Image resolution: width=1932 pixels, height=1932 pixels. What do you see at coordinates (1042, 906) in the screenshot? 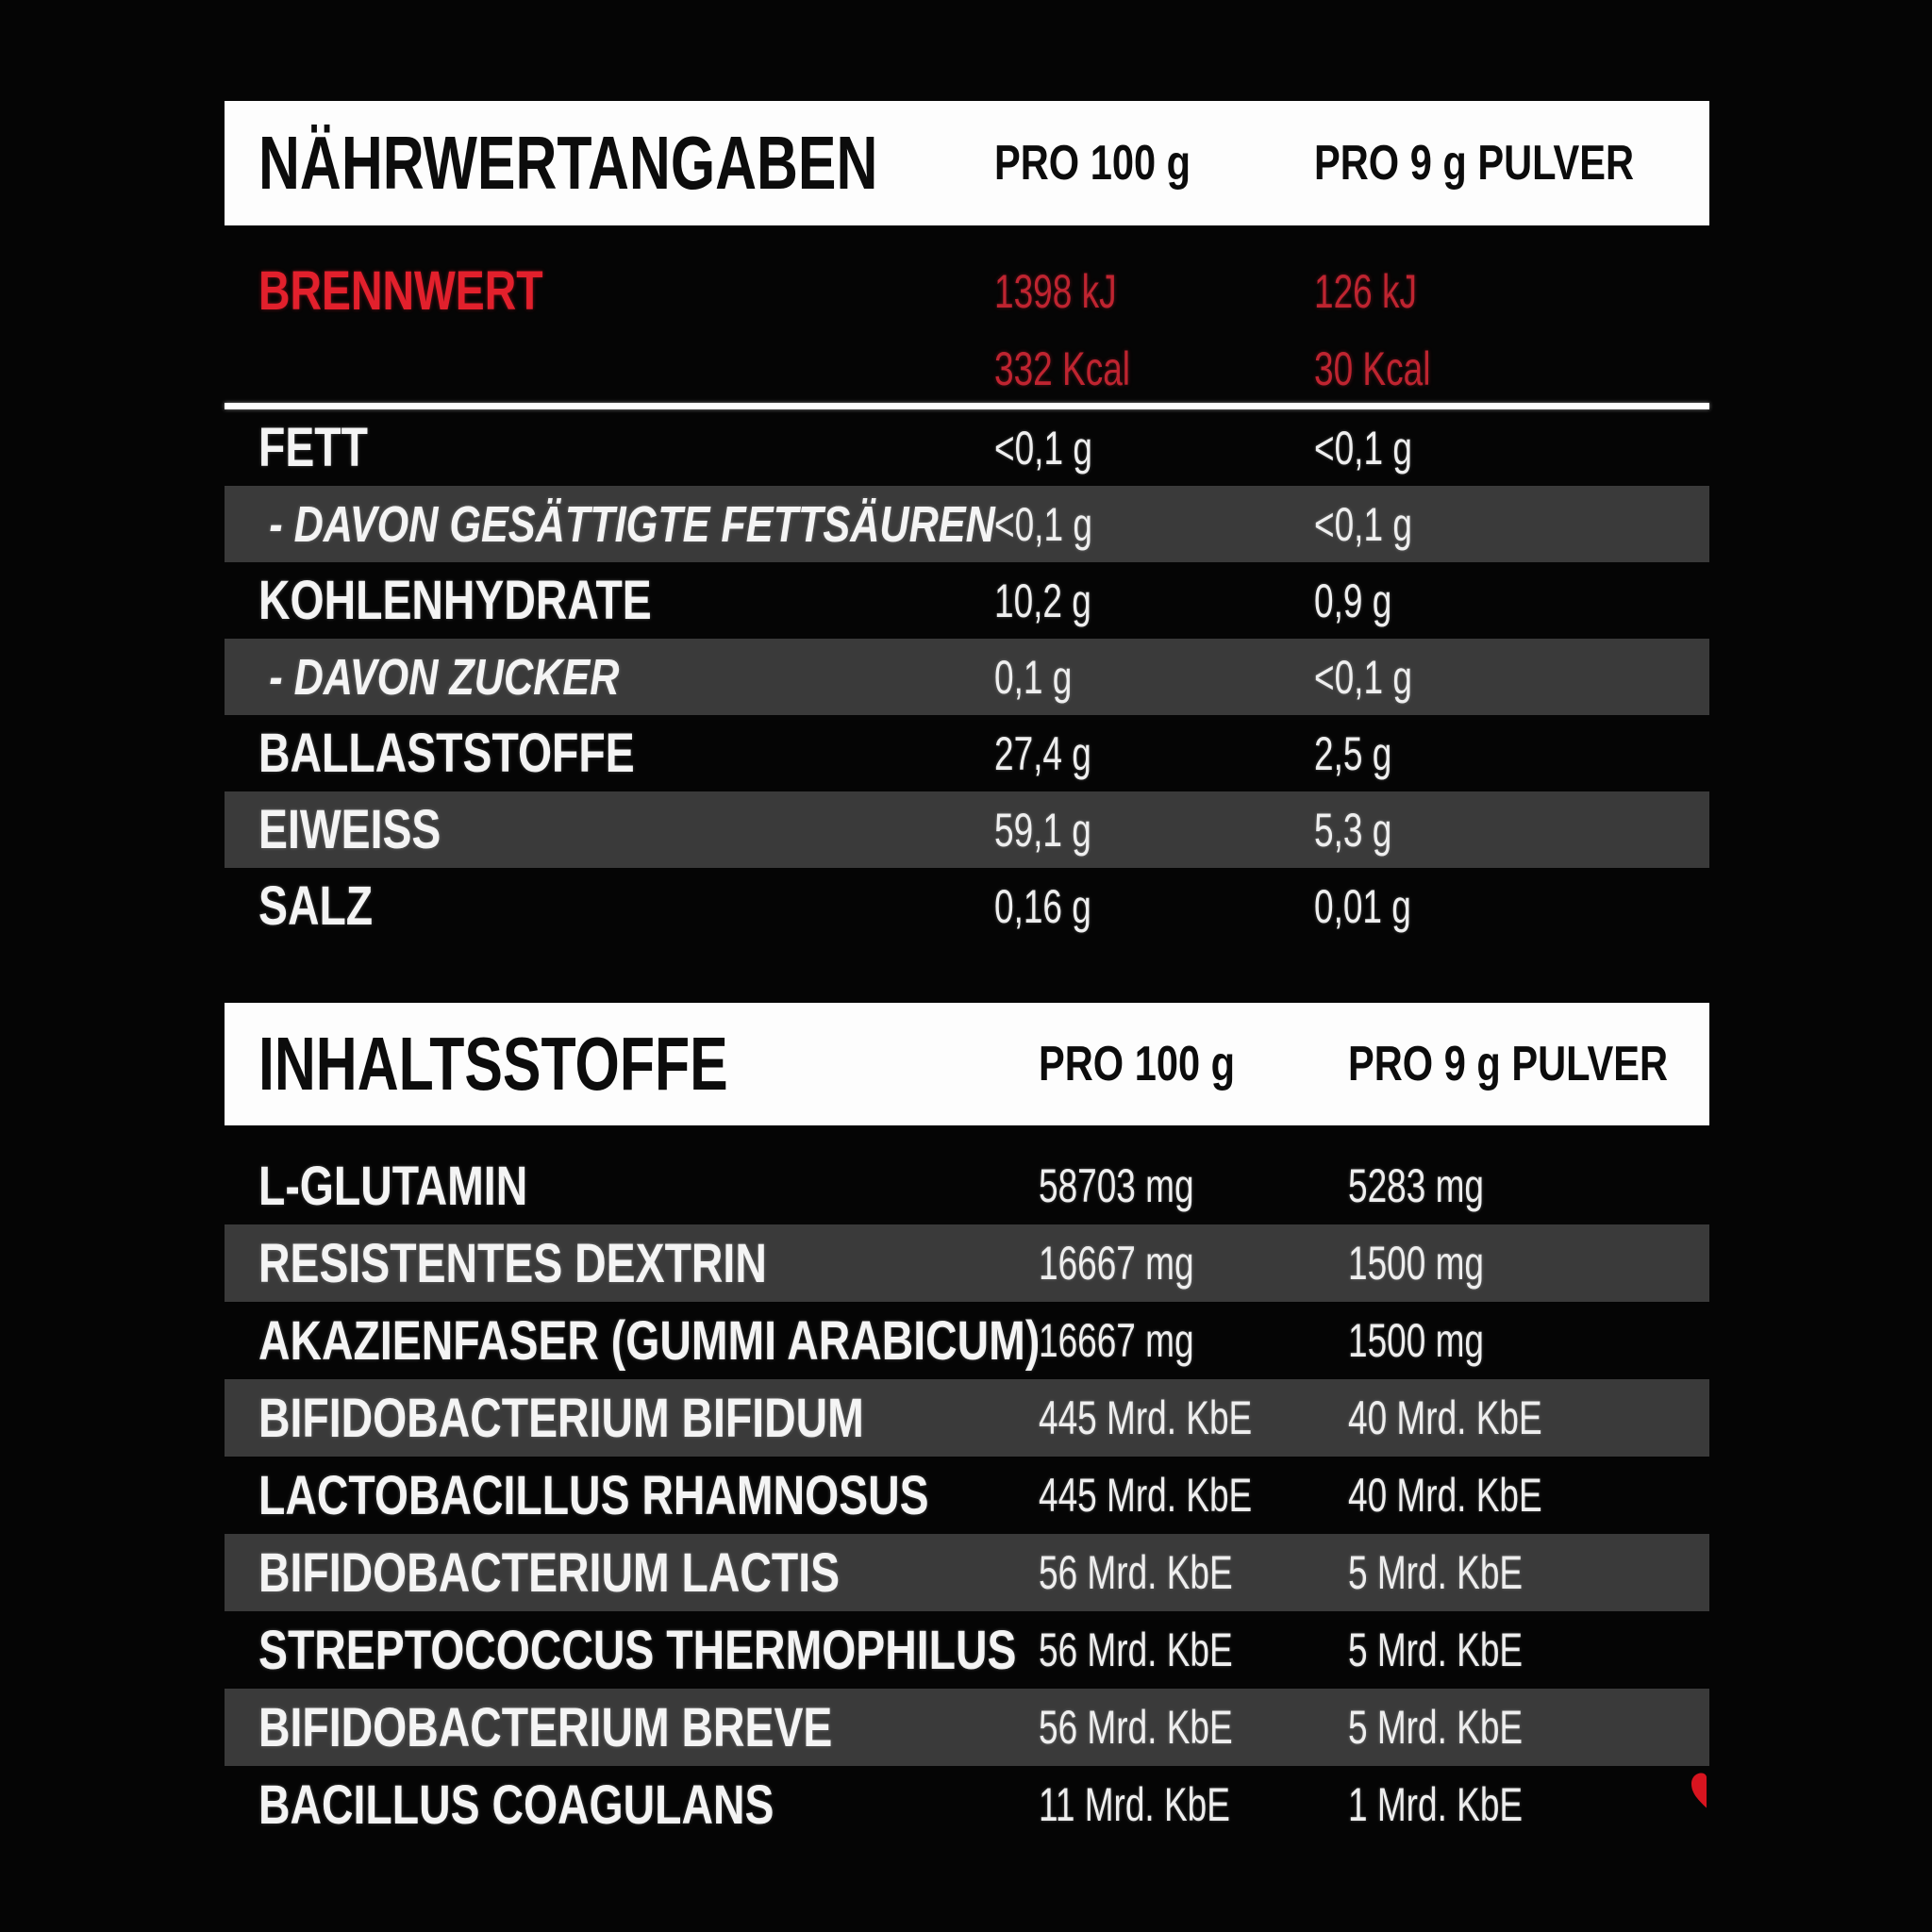
I see `value-per100g: 0,16 g` at bounding box center [1042, 906].